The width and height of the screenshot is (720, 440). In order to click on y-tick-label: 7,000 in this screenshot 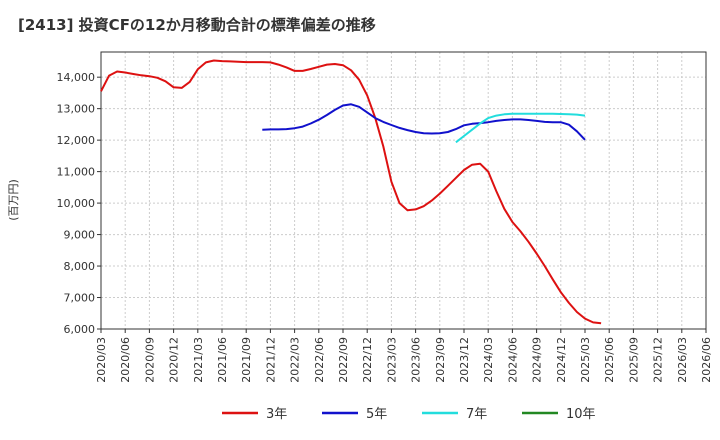, I will do `click(80, 298)`.